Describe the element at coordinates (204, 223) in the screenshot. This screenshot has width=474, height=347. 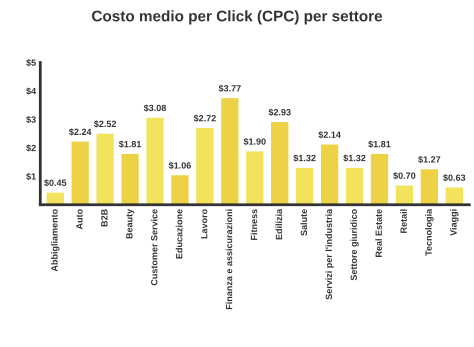
I see `x-tick-label: Lavoro` at that location.